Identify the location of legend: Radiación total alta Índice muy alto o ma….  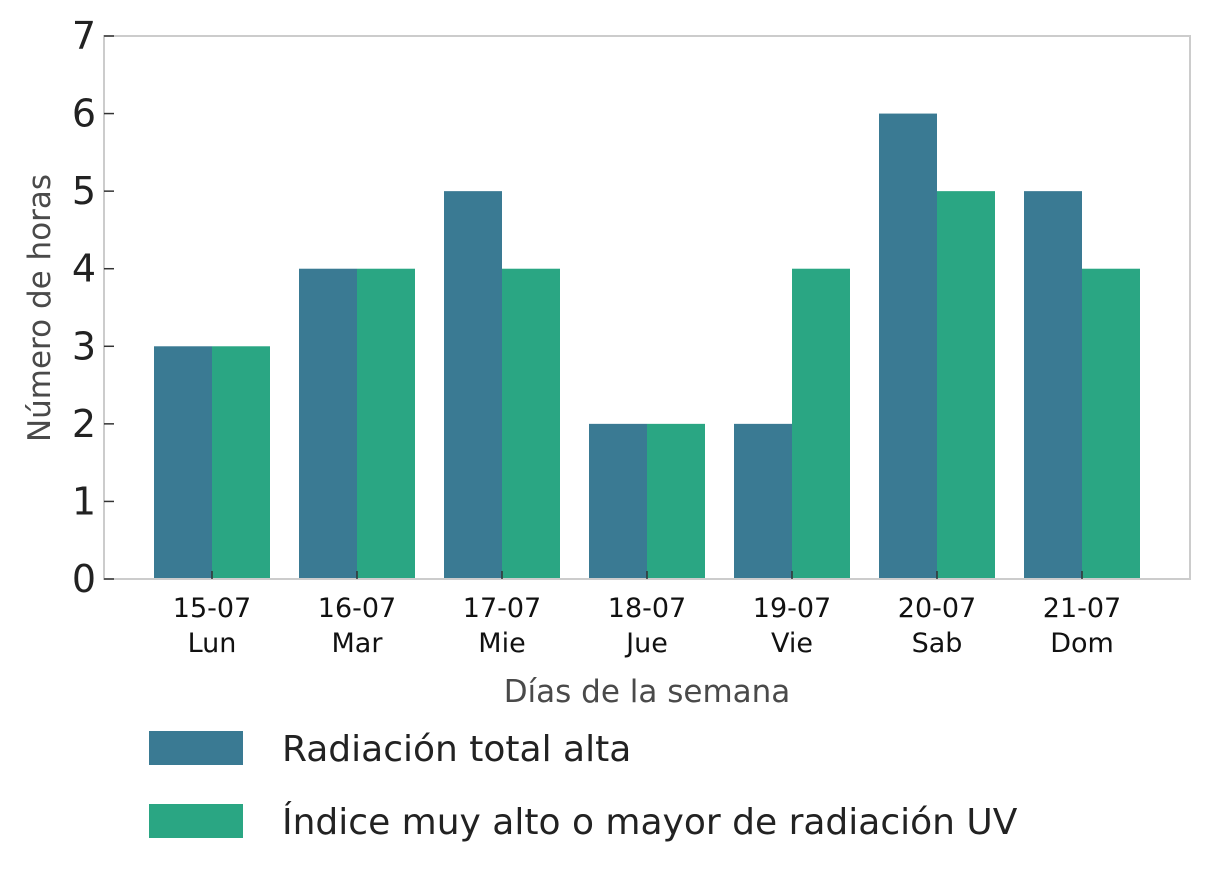
(583, 786).